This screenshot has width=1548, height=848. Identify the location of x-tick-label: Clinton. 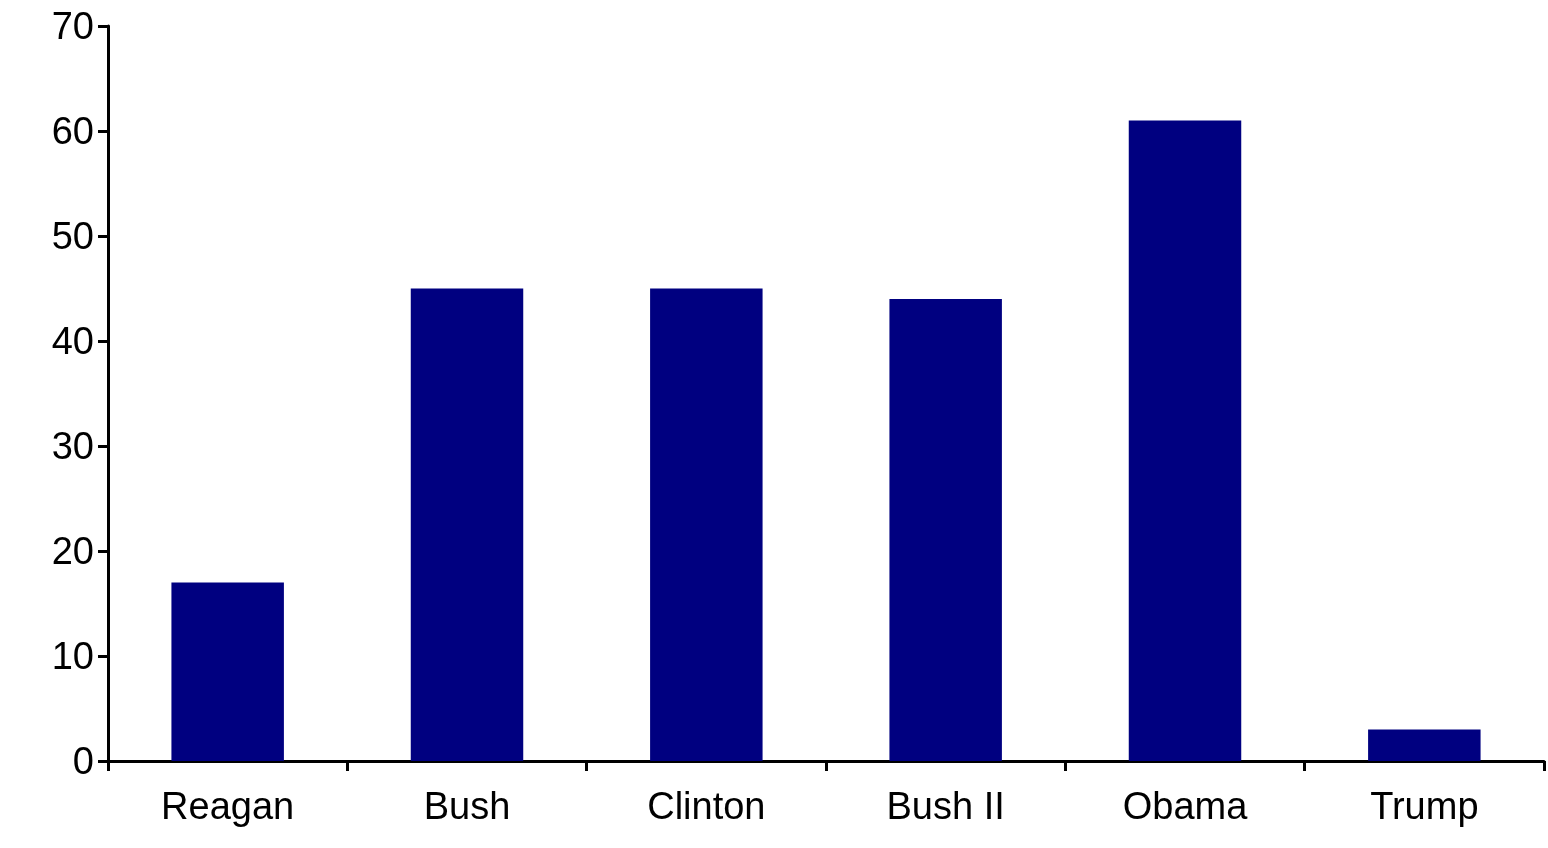
(706, 806).